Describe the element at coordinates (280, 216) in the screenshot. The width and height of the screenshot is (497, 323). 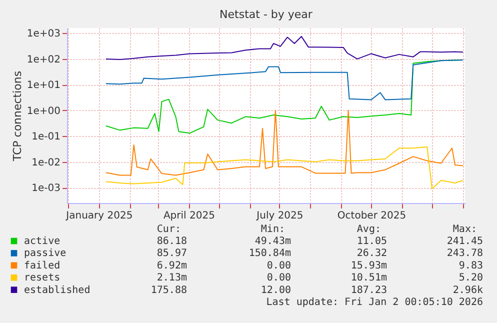
I see `x-tick-label: July 2025` at that location.